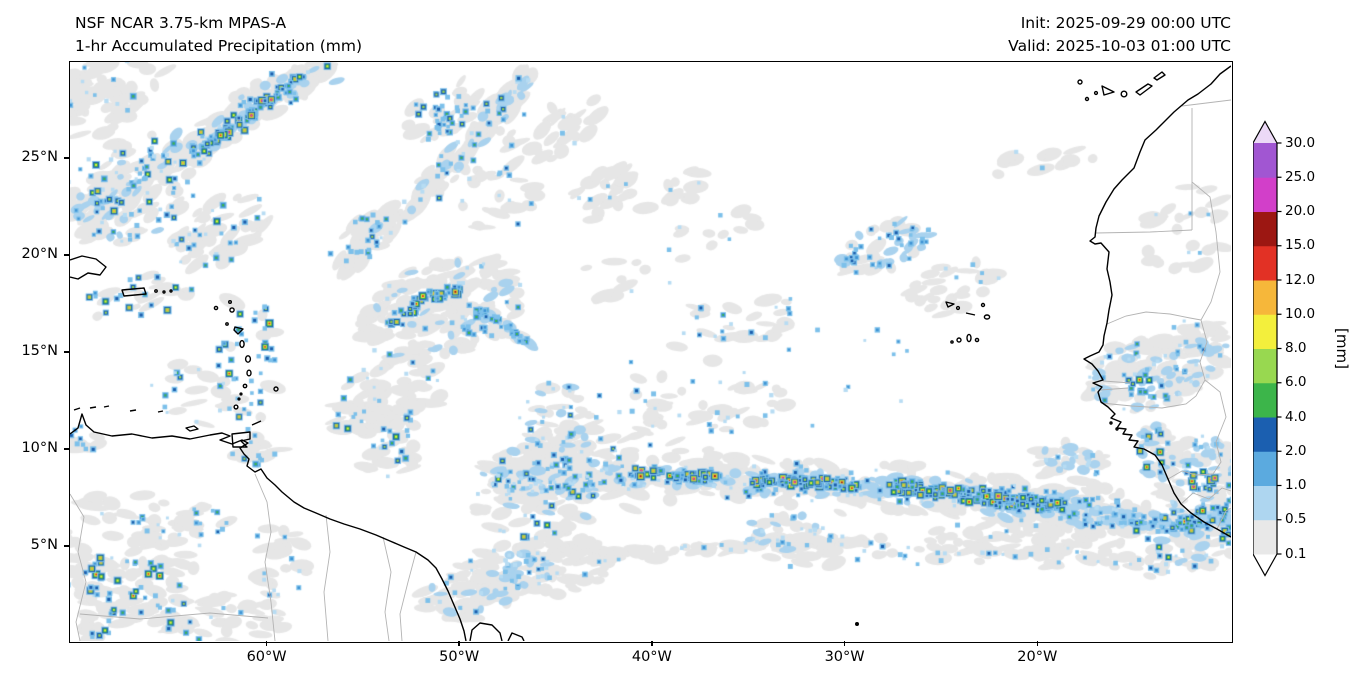 The image size is (1366, 687). I want to click on y-tick-label: 15°N, so click(39, 351).